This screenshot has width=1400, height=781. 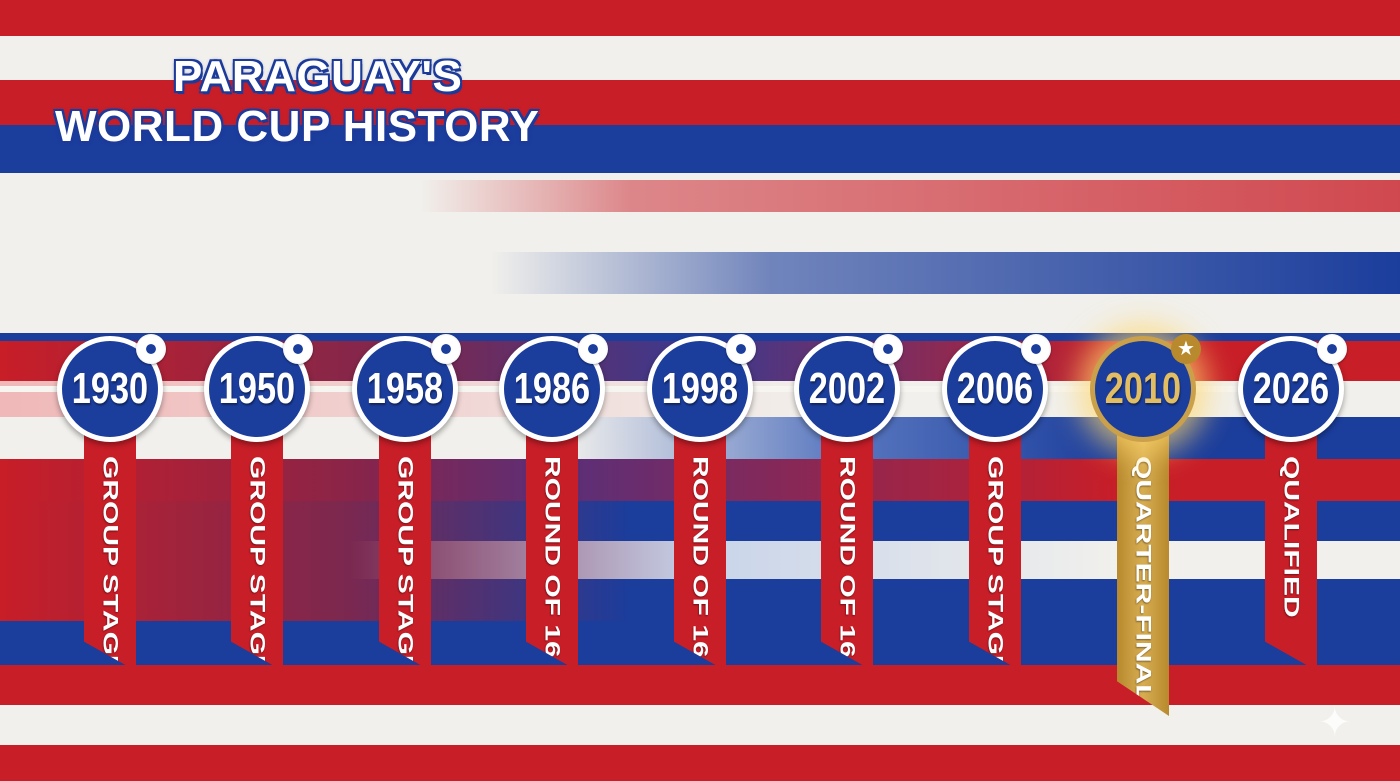 I want to click on year-label: 2002, so click(x=847, y=388).